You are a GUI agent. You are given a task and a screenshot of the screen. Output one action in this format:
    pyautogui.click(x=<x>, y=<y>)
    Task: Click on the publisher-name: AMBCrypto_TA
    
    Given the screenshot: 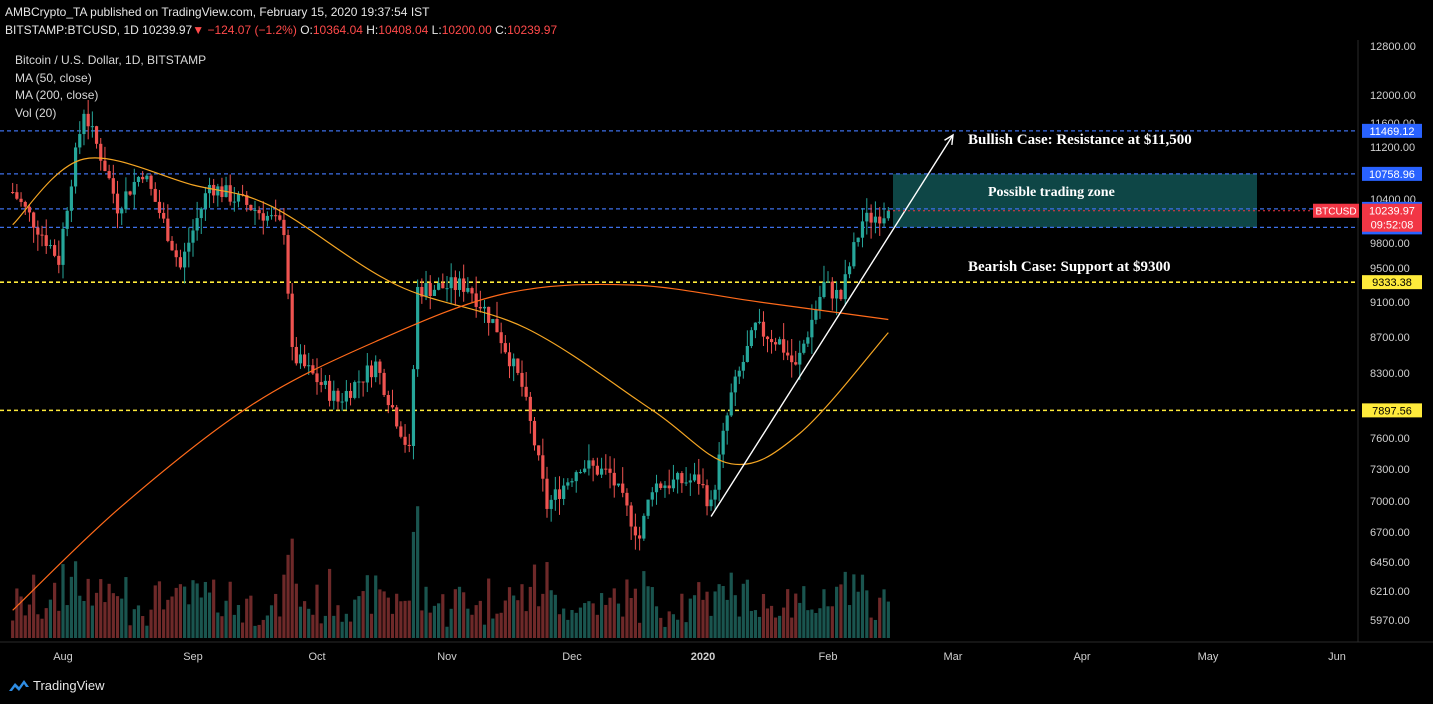 What is the action you would take?
    pyautogui.click(x=46, y=12)
    